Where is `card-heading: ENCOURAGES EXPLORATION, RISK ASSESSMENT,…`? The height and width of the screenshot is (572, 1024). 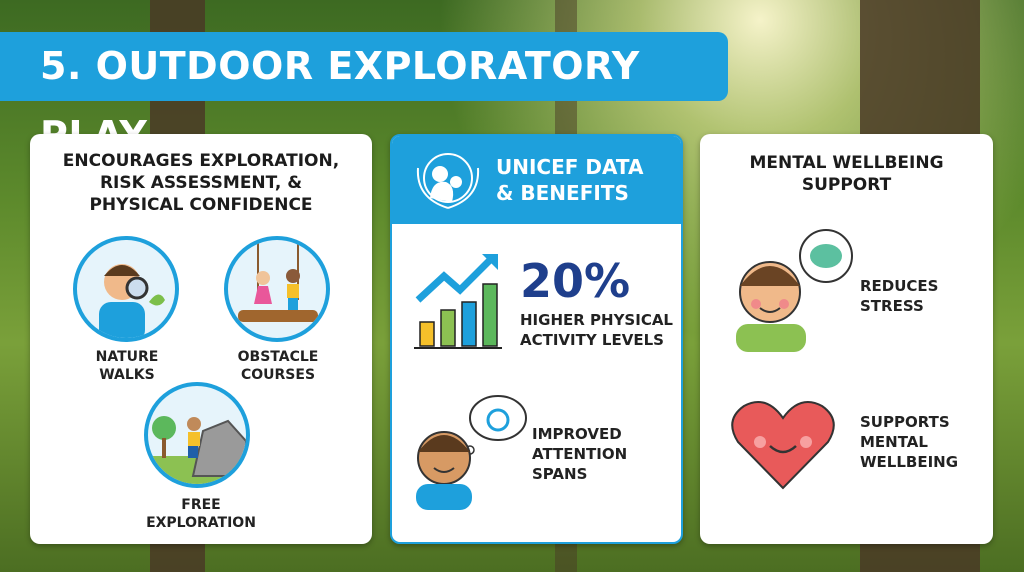
card-heading: ENCOURAGES EXPLORATION, RISK ASSESSMENT,… is located at coordinates (201, 183).